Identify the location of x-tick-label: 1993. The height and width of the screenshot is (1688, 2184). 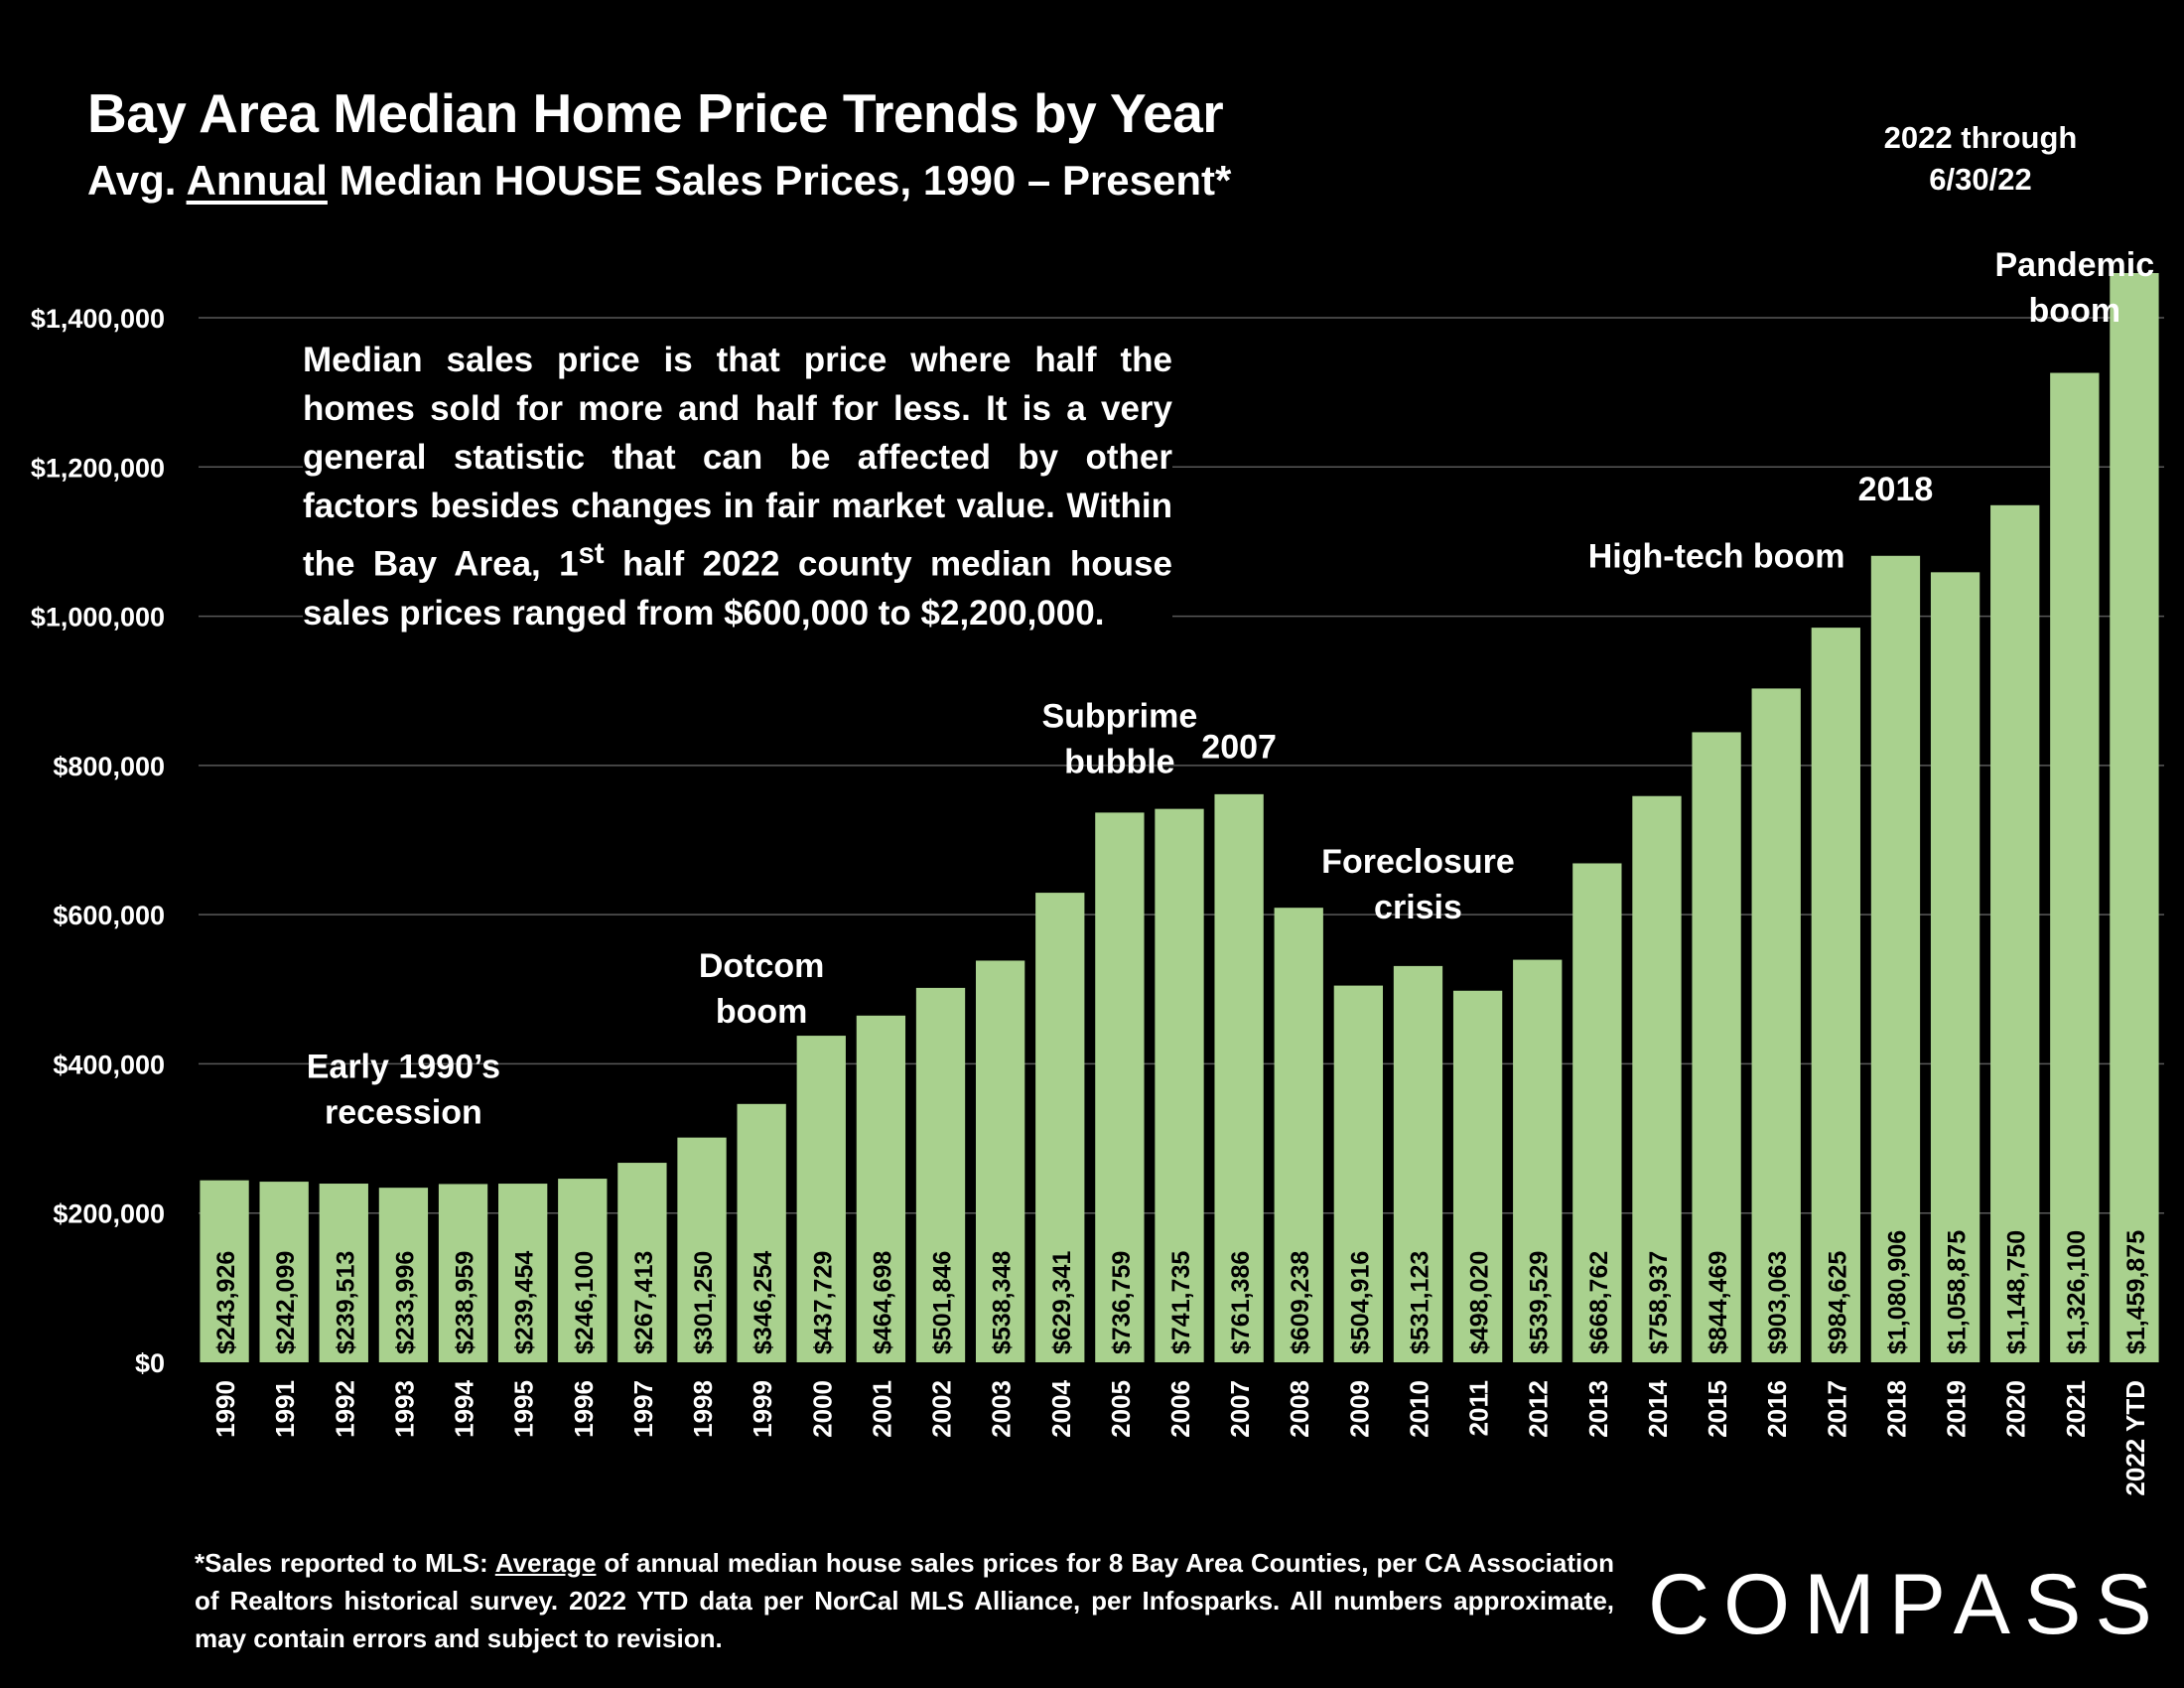
(404, 1409).